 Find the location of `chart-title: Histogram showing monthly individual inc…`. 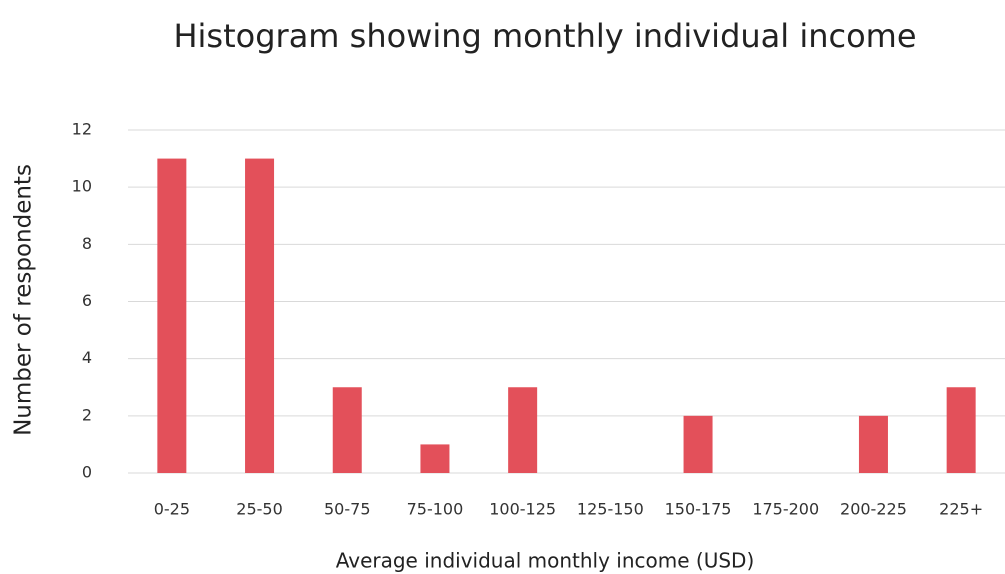

chart-title: Histogram showing monthly individual inc… is located at coordinates (544, 36).